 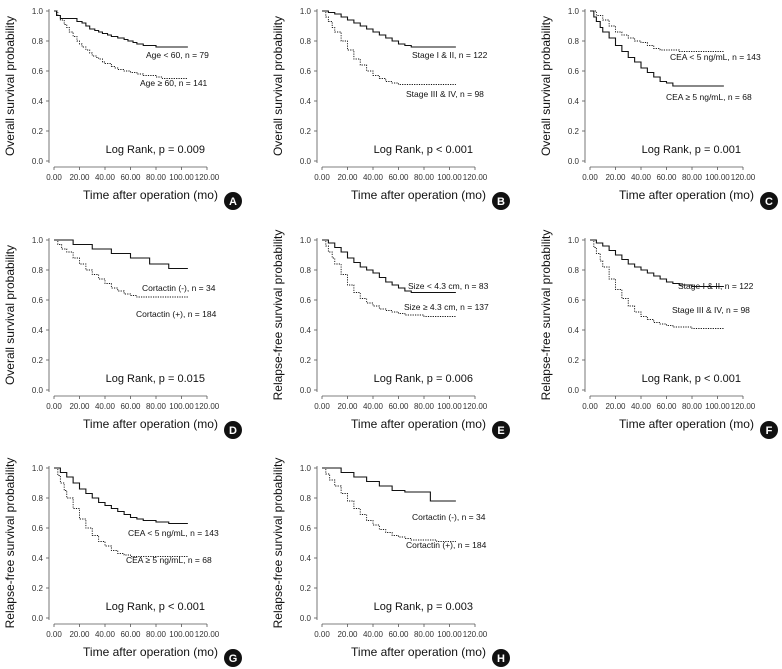 What do you see at coordinates (715, 57) in the screenshot?
I see `legend-label-1: CEA < 5 ng/mL, n = 143` at bounding box center [715, 57].